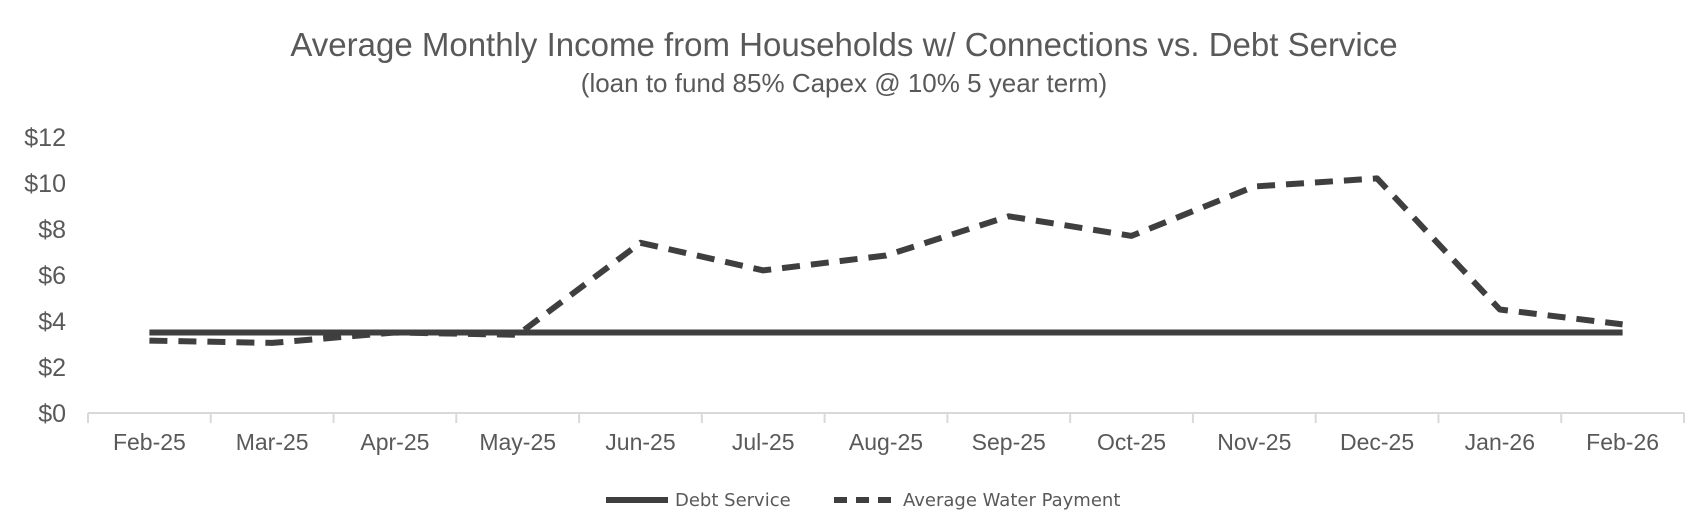 This screenshot has width=1688, height=516. I want to click on x-tick-label: Apr-25, so click(394, 442).